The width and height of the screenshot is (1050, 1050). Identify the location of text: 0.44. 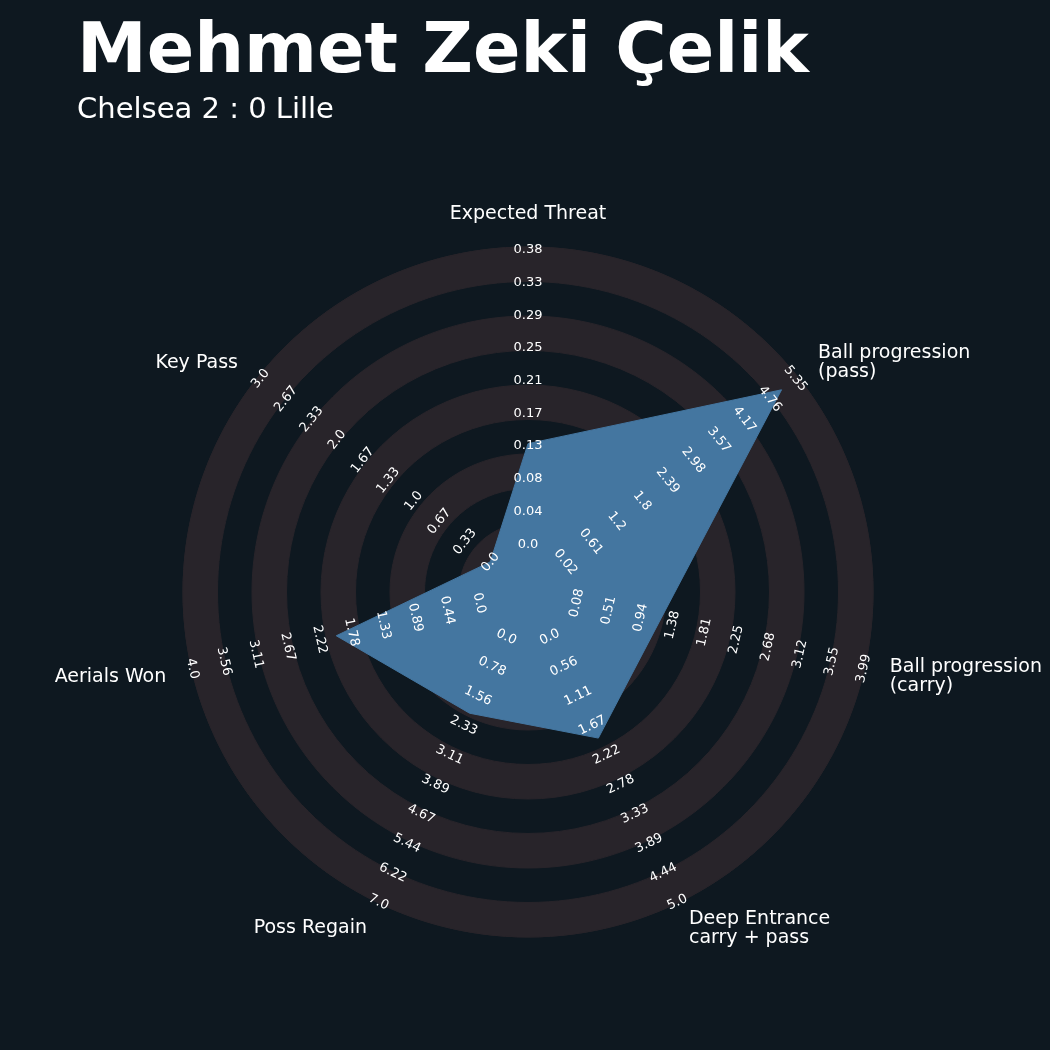
(448, 610).